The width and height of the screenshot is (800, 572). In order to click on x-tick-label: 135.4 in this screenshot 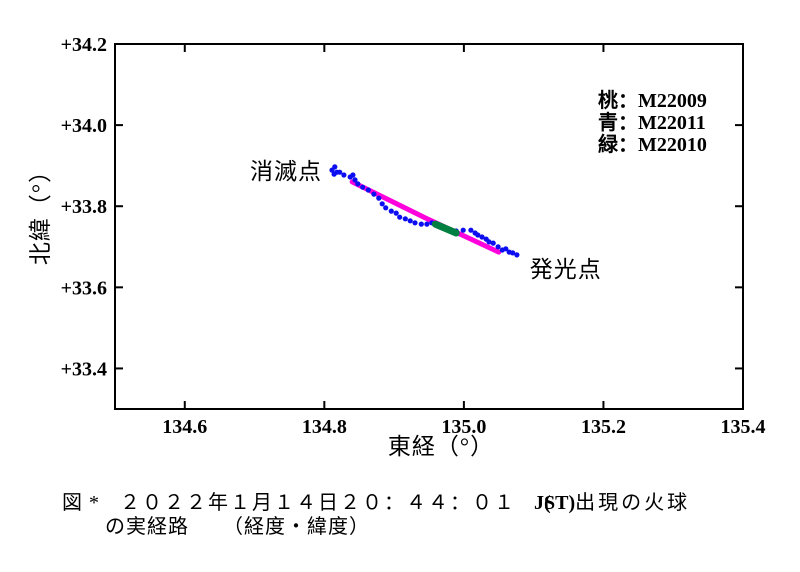, I will do `click(743, 427)`.